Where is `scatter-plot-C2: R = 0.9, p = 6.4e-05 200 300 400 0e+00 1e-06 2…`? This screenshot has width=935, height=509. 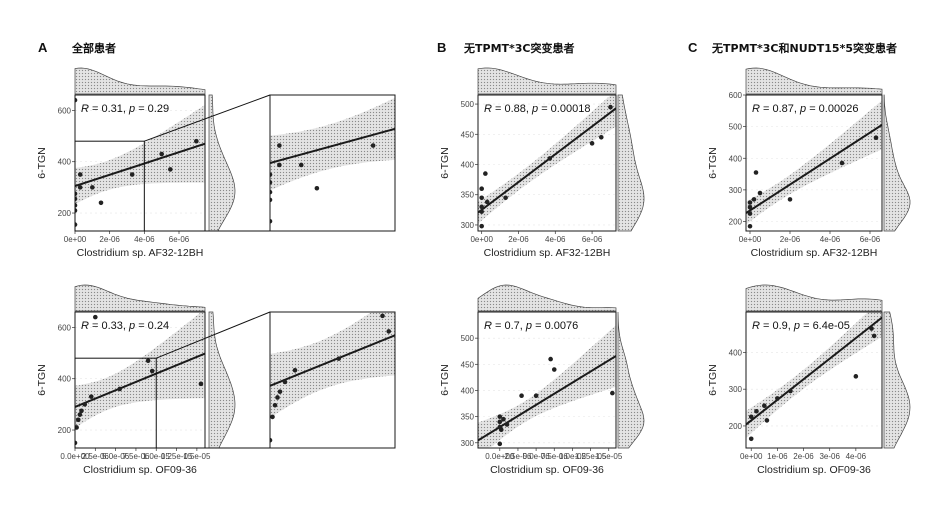 scatter-plot-C2: R = 0.9, p = 6.4e-05 200 300 400 0e+00 1e-06 2… is located at coordinates (809, 380).